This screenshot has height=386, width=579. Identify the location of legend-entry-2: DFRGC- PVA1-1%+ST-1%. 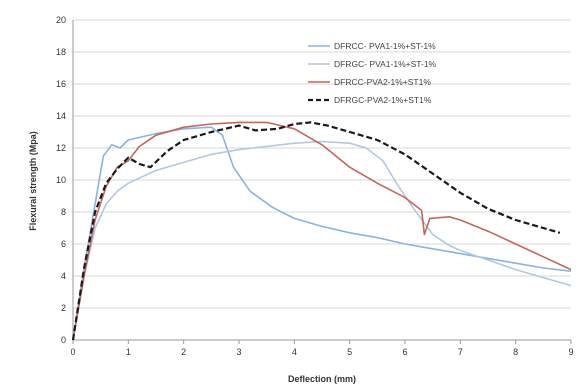
(385, 64).